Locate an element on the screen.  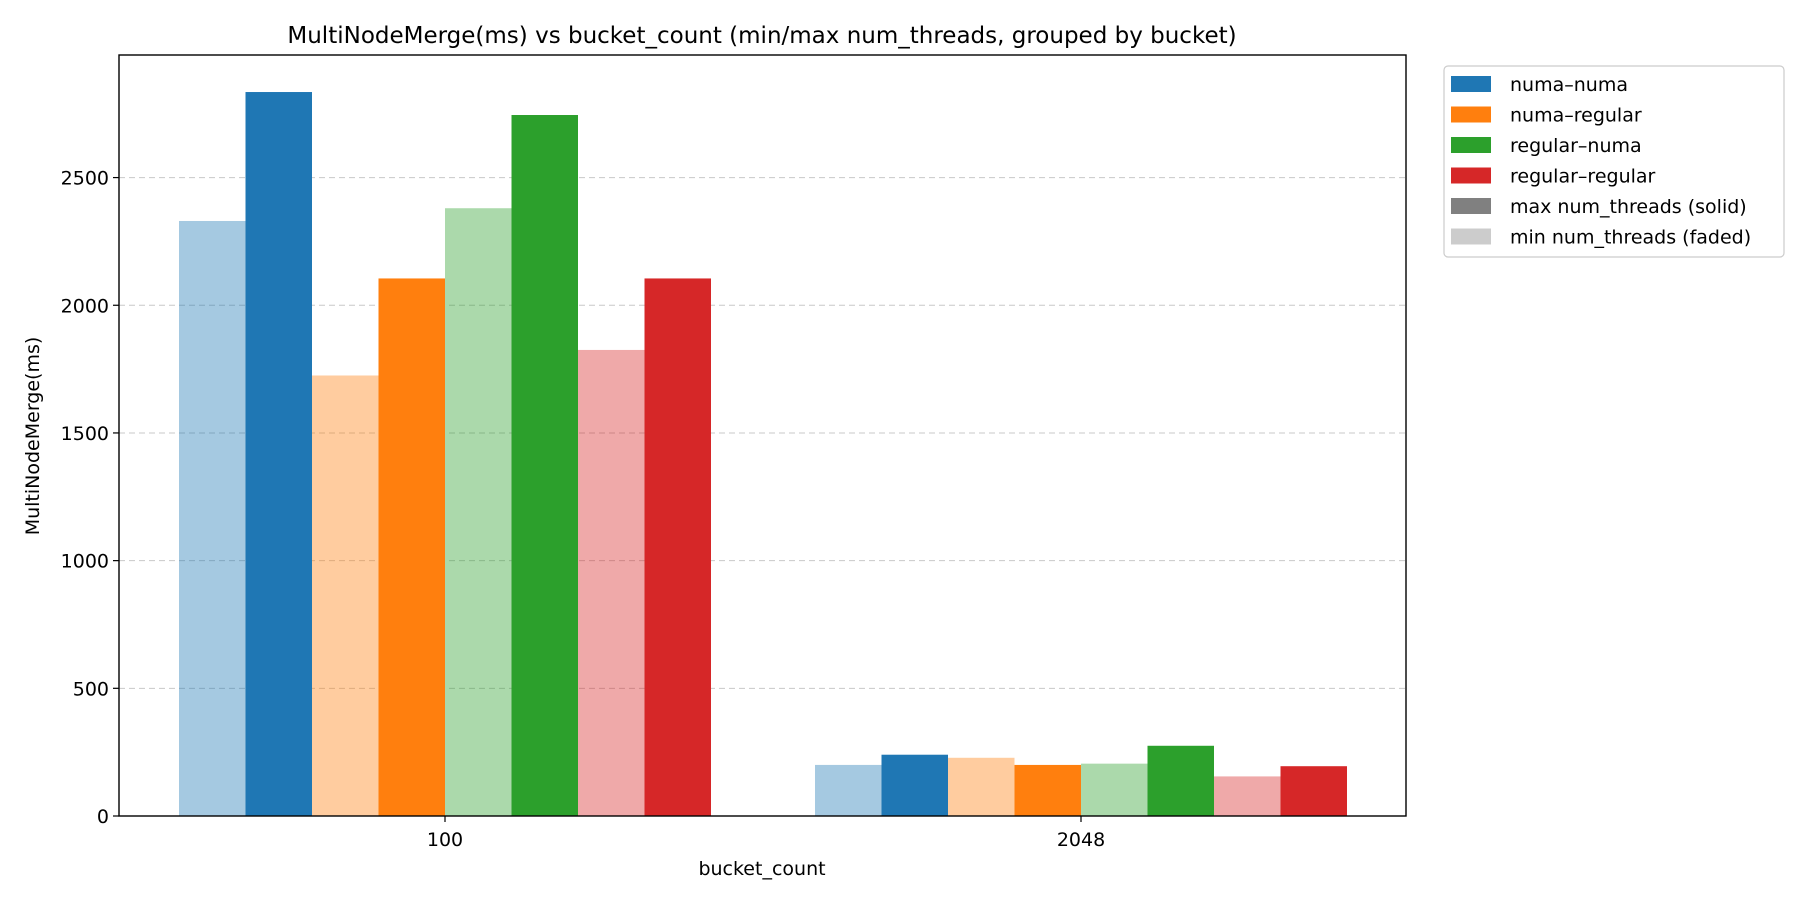
legend-label: numa–numa is located at coordinates (1569, 85).